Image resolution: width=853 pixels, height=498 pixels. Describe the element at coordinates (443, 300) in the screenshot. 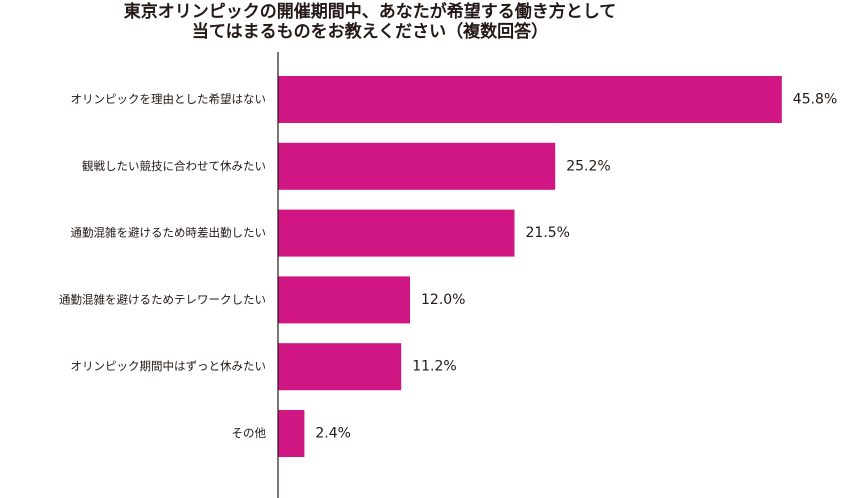

I see `value-label: 12.0%` at that location.